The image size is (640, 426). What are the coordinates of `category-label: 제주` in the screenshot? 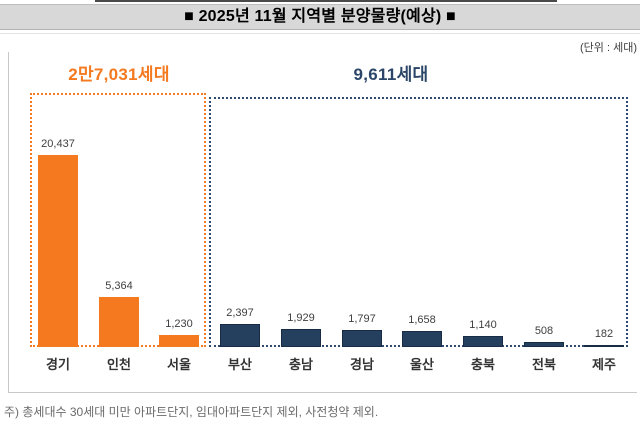 It's located at (604, 364).